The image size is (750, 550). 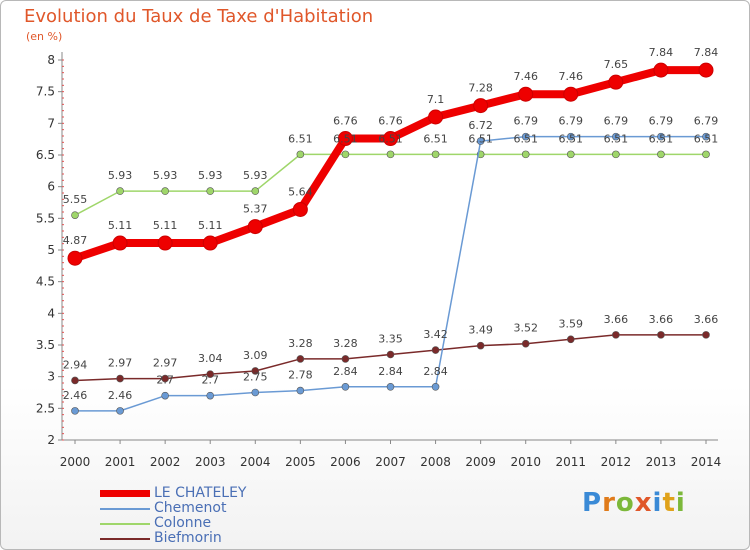 What do you see at coordinates (51, 60) in the screenshot?
I see `y-tick-label: 8` at bounding box center [51, 60].